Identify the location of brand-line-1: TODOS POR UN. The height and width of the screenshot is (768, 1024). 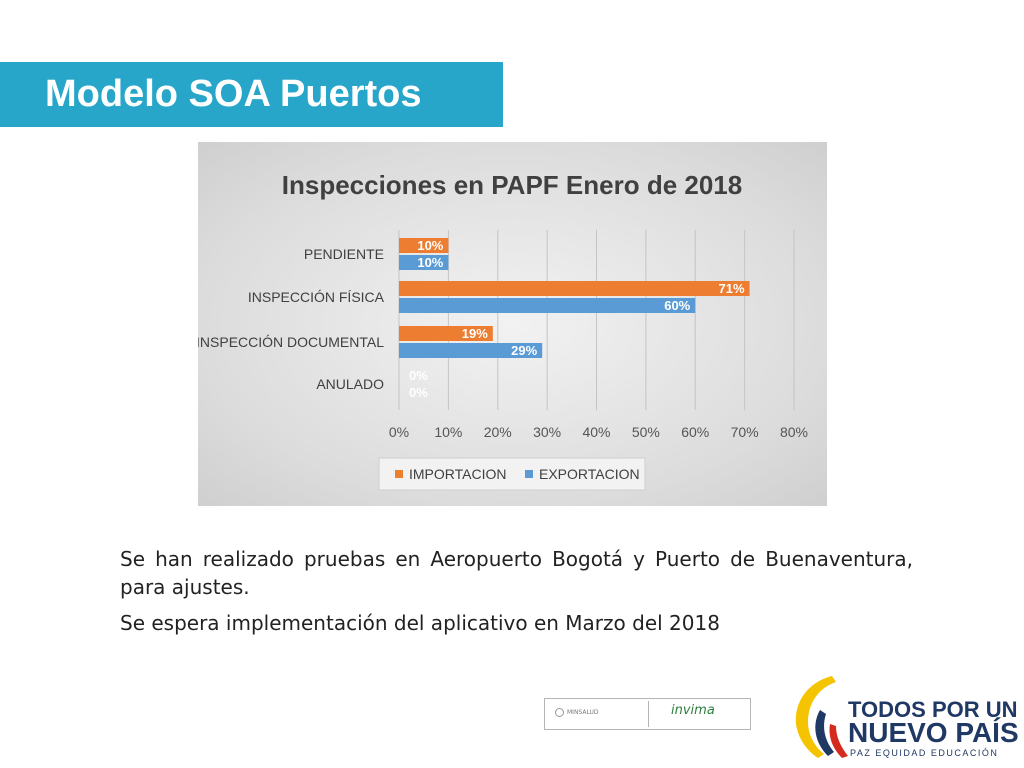
(933, 709).